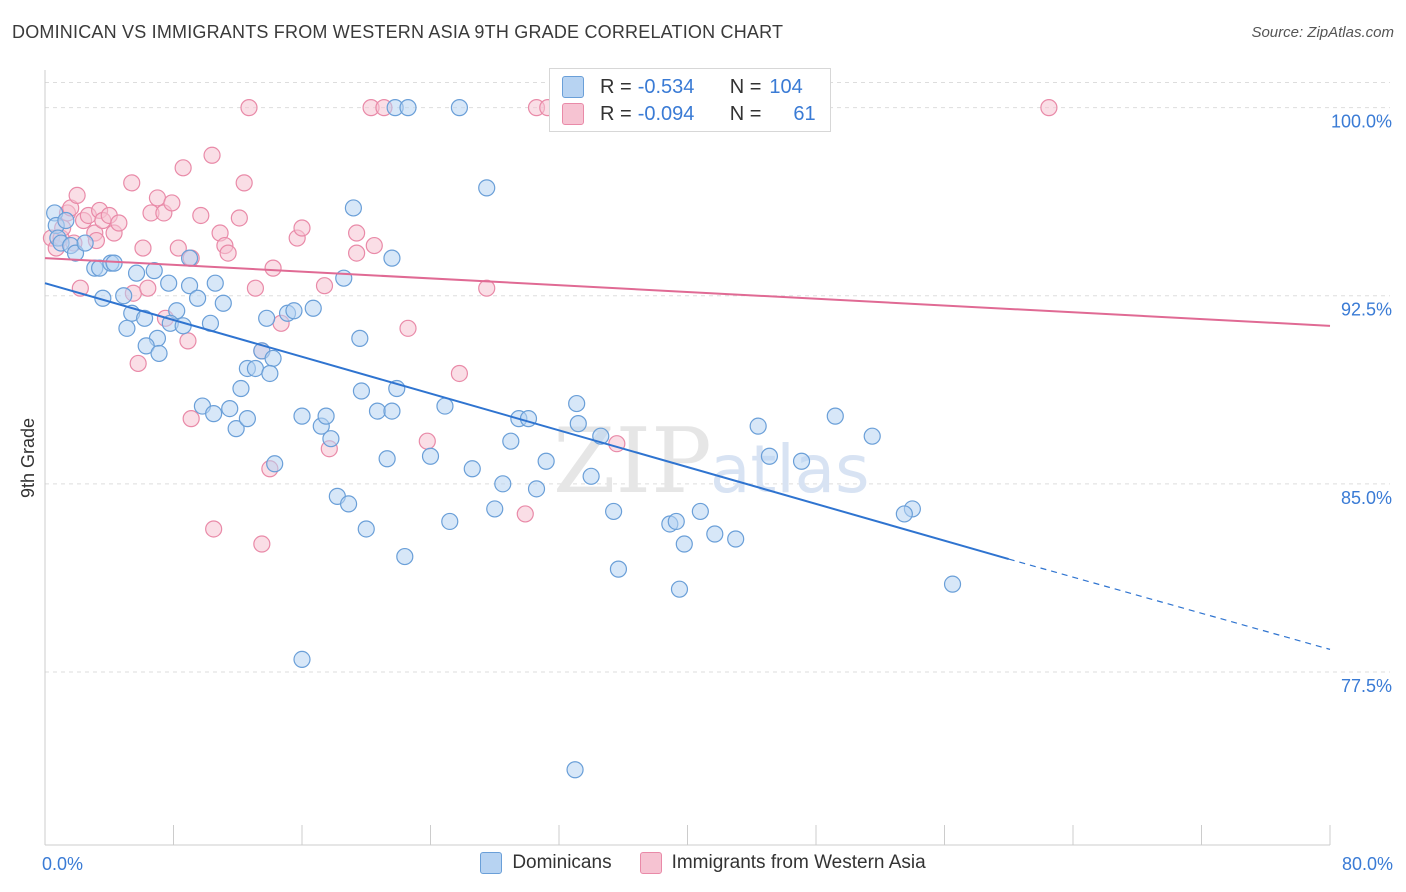 This screenshot has width=1406, height=892. I want to click on x-tick-label: 0.0%, so click(62, 864).